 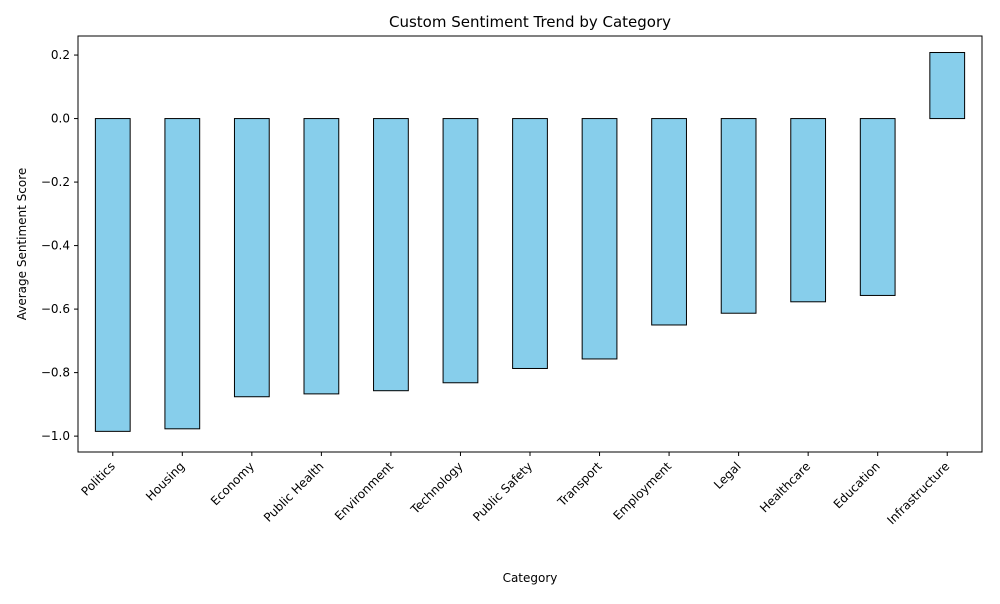 What do you see at coordinates (182, 274) in the screenshot?
I see `bar-housing` at bounding box center [182, 274].